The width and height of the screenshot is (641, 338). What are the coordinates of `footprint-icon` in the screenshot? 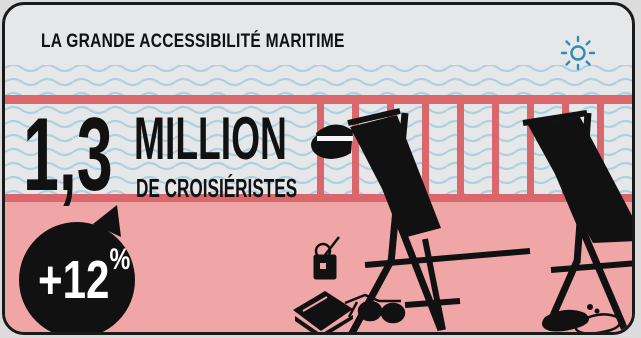 It's located at (581, 318).